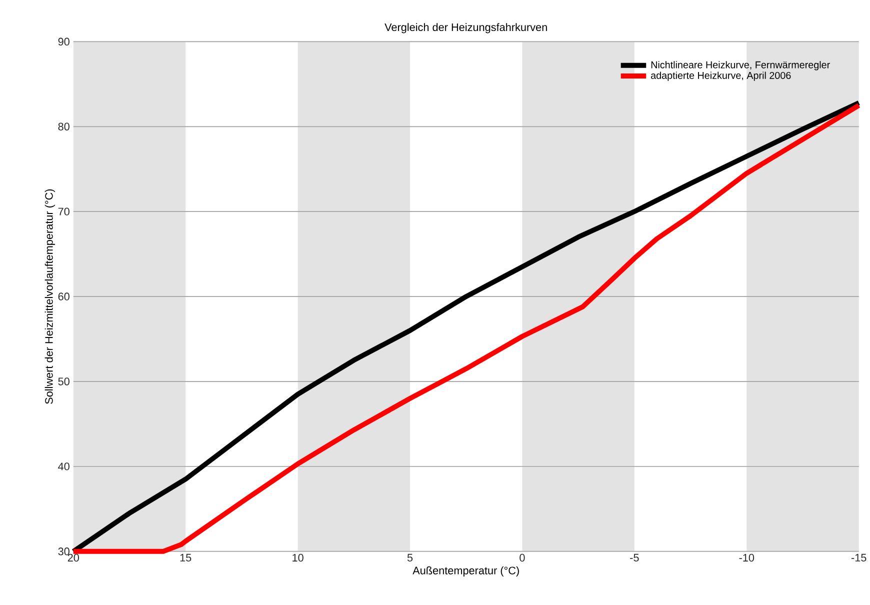  I want to click on x-tick-label: -15, so click(858, 558).